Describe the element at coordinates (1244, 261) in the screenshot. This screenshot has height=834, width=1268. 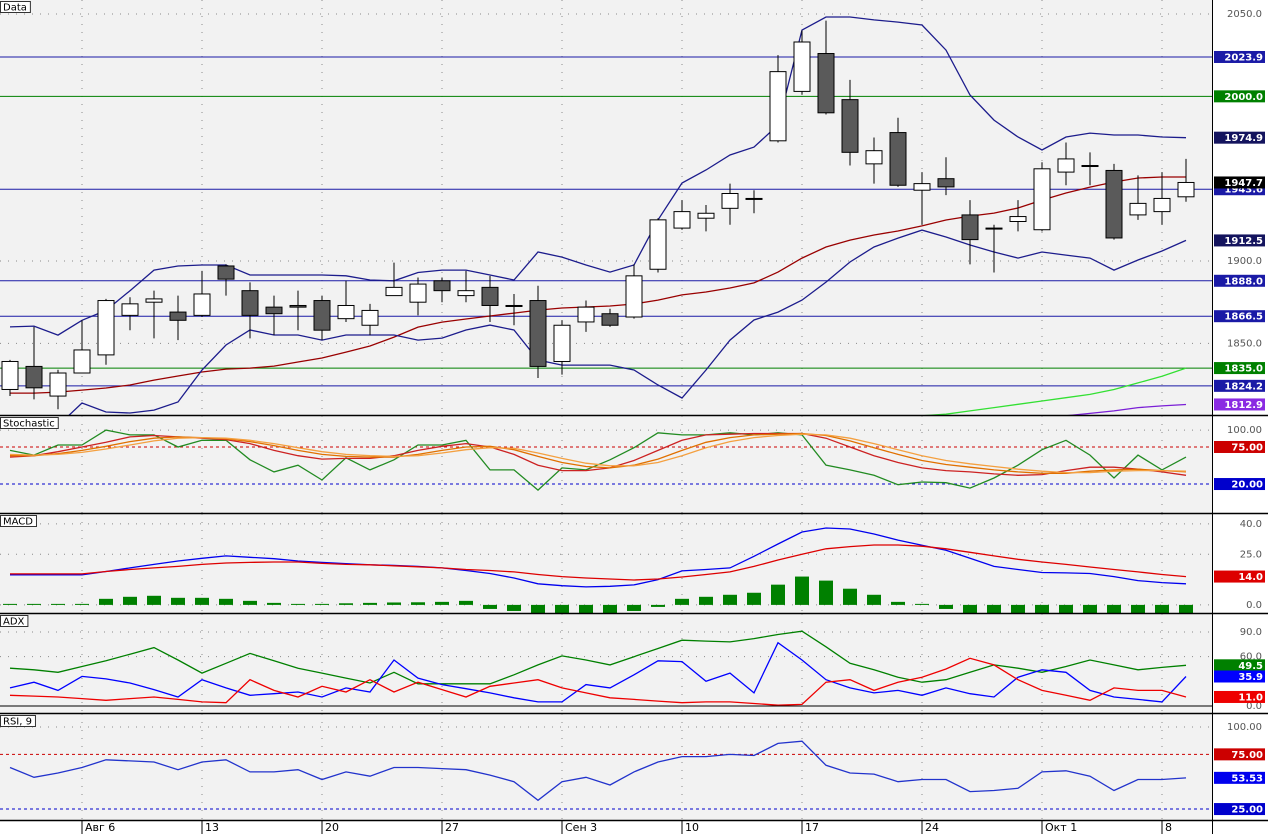
I see `y-tick-label: 1900.0` at that location.